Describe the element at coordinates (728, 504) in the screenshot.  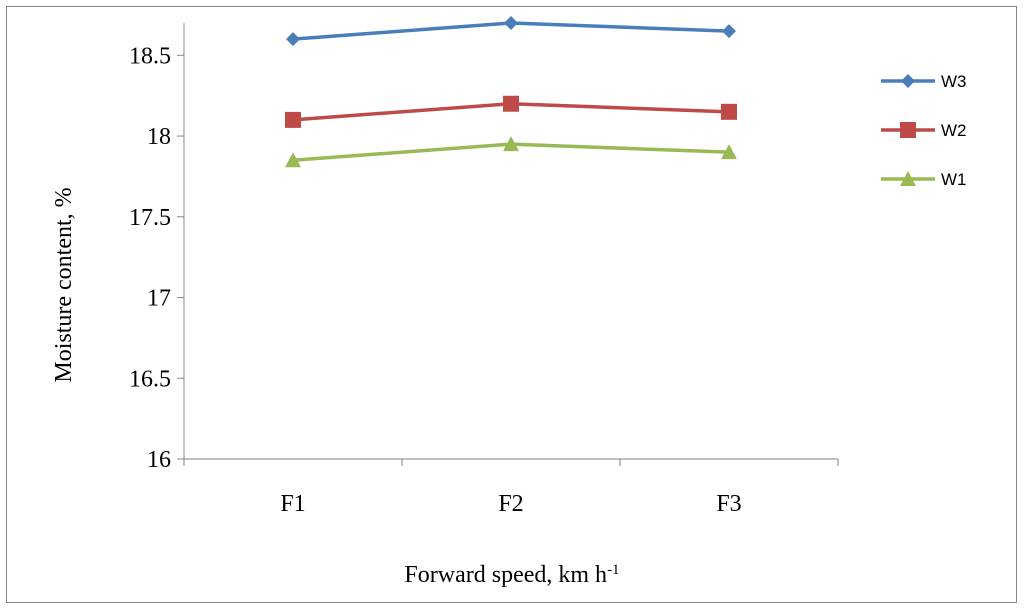
I see `x-tick-label: F3` at that location.